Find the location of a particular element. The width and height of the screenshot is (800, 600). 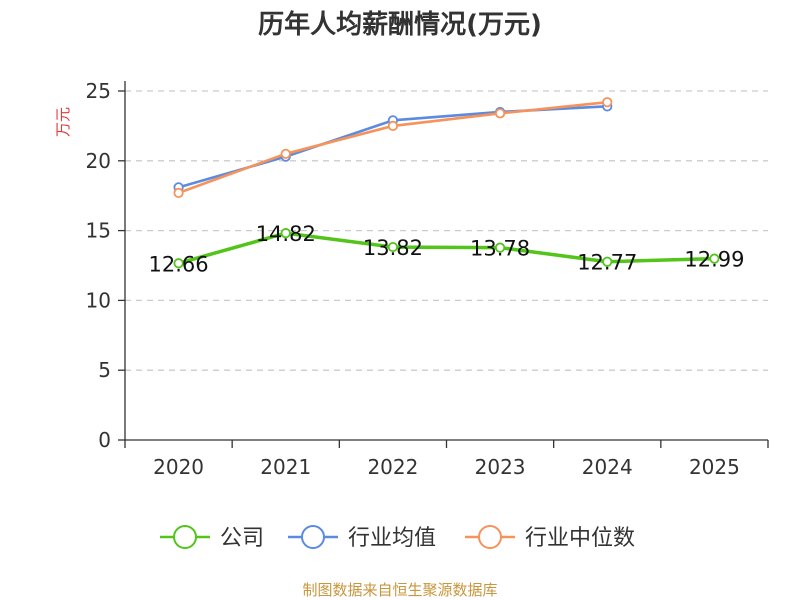

y-tick-label: 25 is located at coordinates (98, 91).